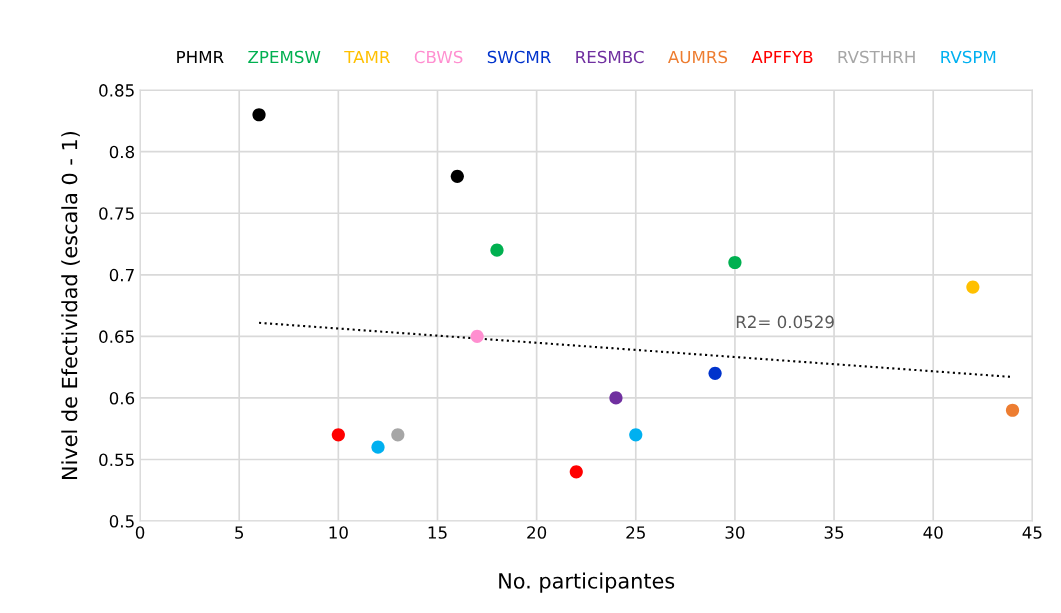 The width and height of the screenshot is (1061, 613). I want to click on text: AUMRS, so click(698, 57).